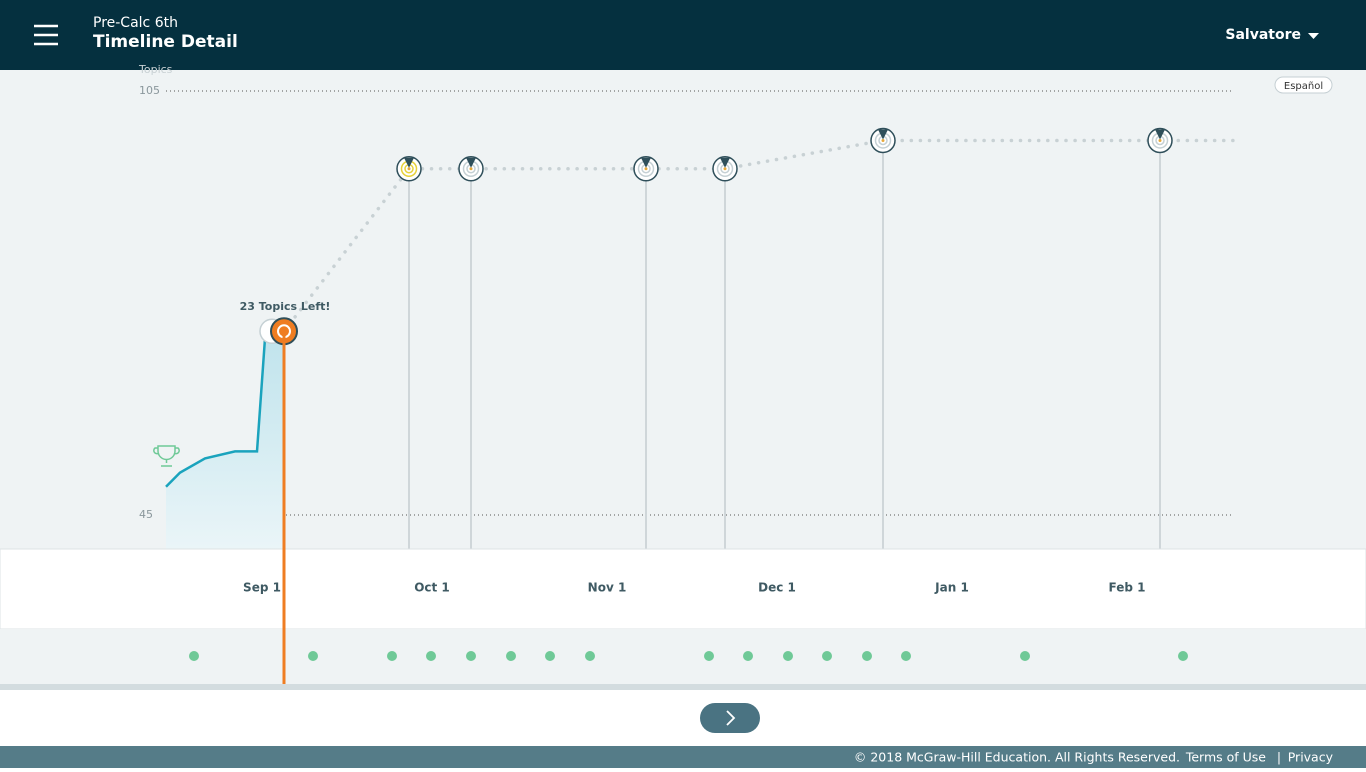 This screenshot has height=772, width=1366. What do you see at coordinates (1225, 757) in the screenshot?
I see `terms-link: Terms of Use` at bounding box center [1225, 757].